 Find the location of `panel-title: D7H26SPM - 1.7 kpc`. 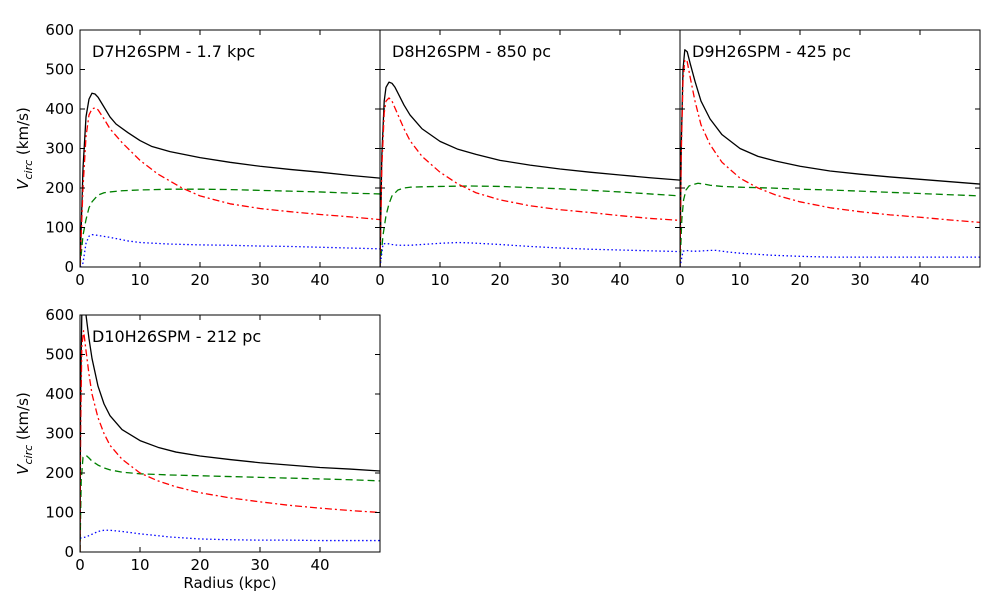

panel-title: D7H26SPM - 1.7 kpc is located at coordinates (173, 51).